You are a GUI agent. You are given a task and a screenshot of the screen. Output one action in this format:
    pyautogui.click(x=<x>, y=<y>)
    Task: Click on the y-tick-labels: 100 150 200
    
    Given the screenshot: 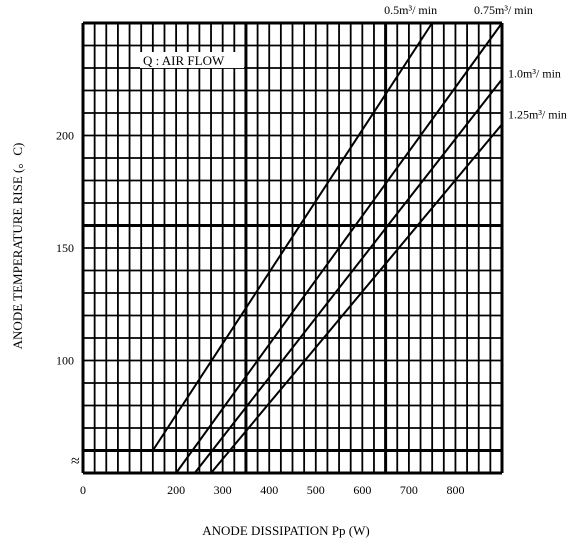 What is the action you would take?
    pyautogui.click(x=65, y=248)
    